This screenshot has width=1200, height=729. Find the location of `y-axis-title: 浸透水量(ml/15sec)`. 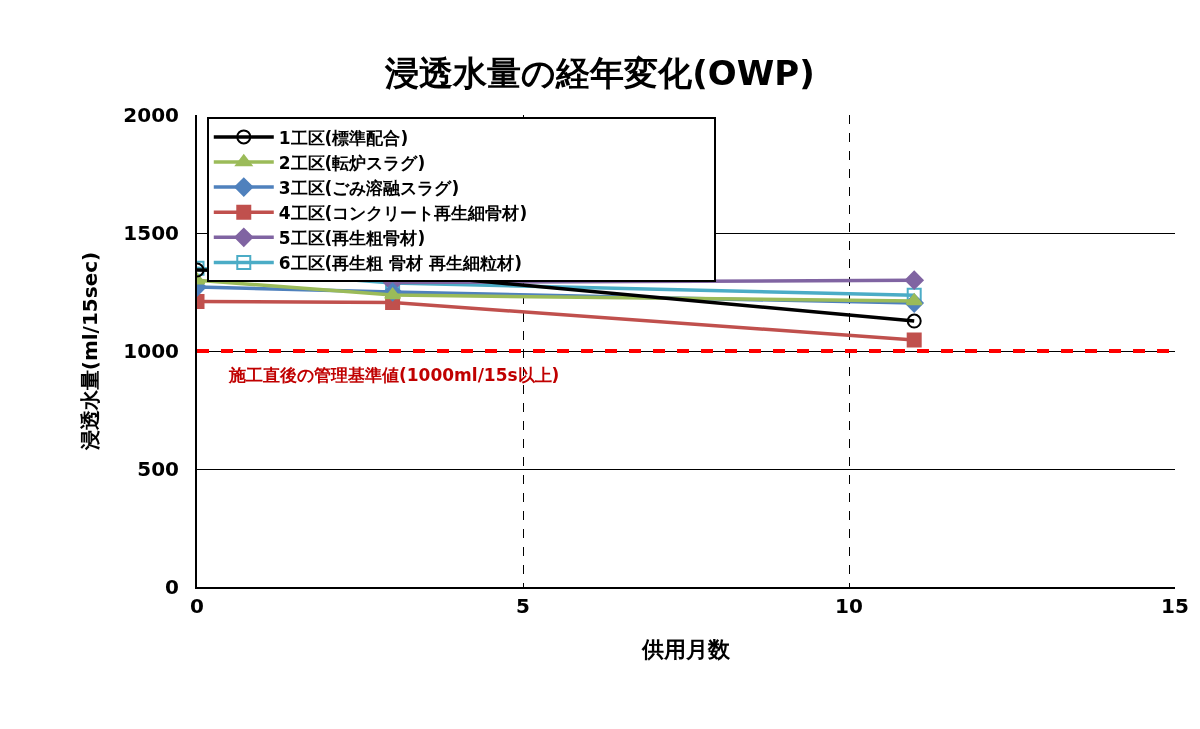

y-axis-title: 浸透水量(ml/15sec) is located at coordinates (90, 351).